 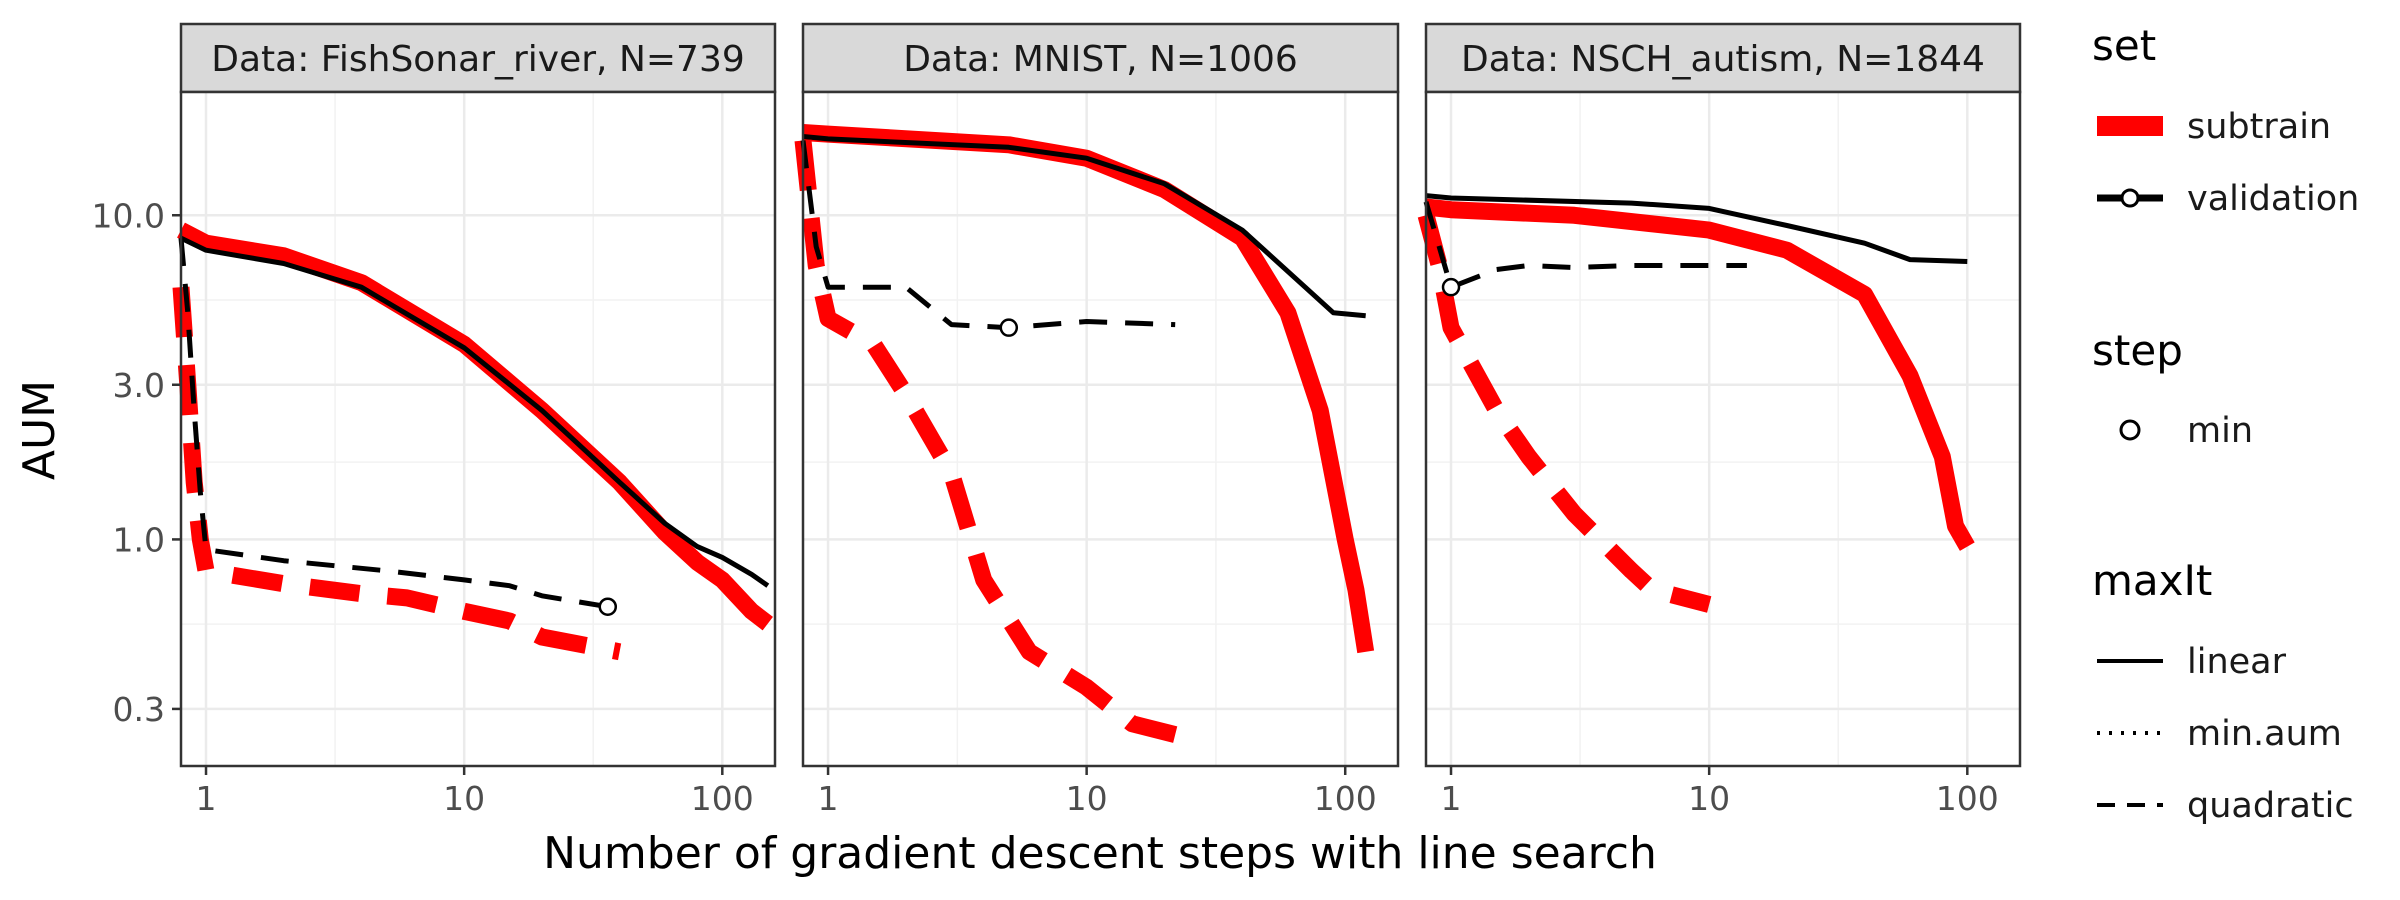 What do you see at coordinates (2264, 734) in the screenshot?
I see `legend-label-min-aum: min.aum` at bounding box center [2264, 734].